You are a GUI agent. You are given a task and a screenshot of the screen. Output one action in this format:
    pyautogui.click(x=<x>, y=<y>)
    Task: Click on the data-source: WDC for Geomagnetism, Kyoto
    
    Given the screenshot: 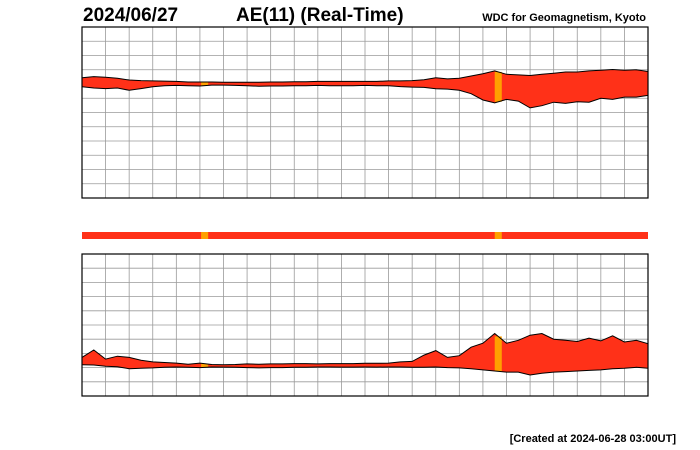 What is the action you would take?
    pyautogui.click(x=564, y=18)
    